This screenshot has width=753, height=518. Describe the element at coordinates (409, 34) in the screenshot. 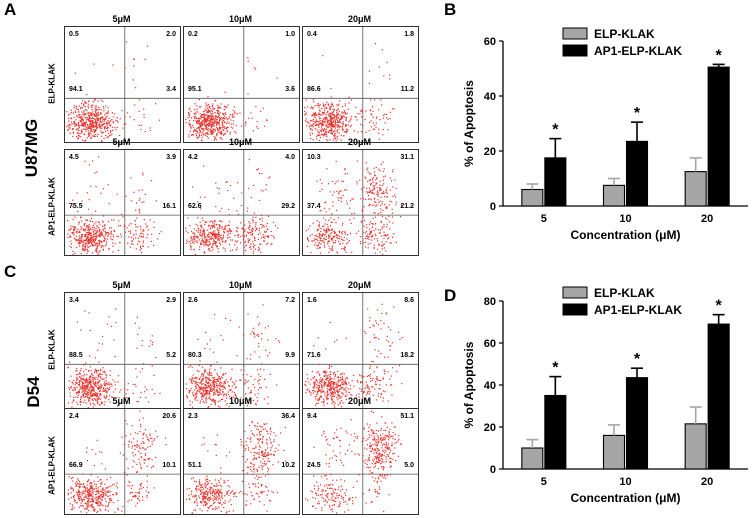

I see `quadrant-value: 1.8` at that location.